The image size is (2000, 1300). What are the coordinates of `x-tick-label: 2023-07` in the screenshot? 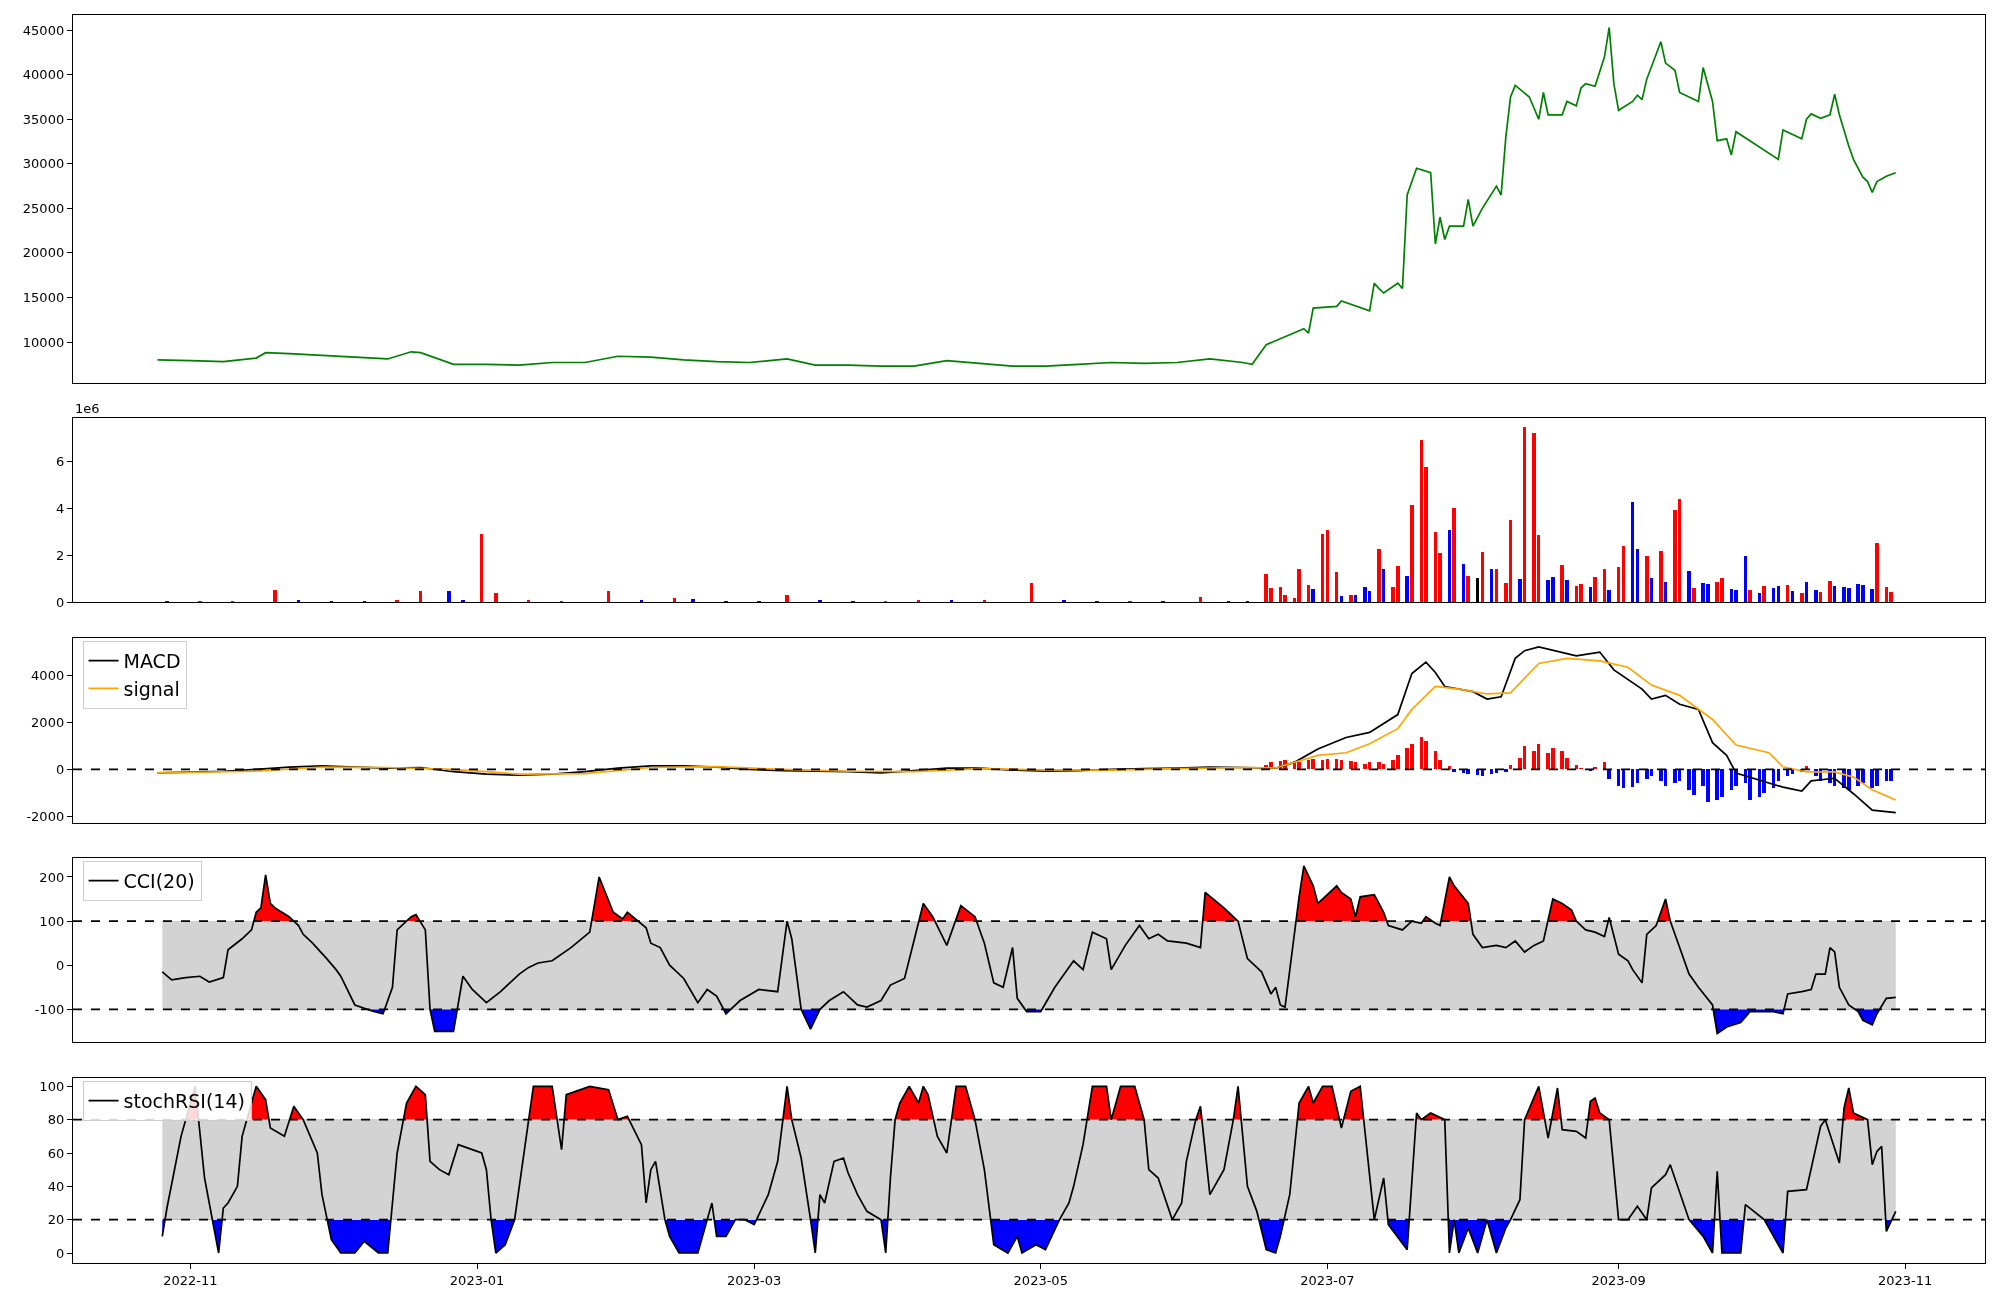 It's located at (1327, 1280).